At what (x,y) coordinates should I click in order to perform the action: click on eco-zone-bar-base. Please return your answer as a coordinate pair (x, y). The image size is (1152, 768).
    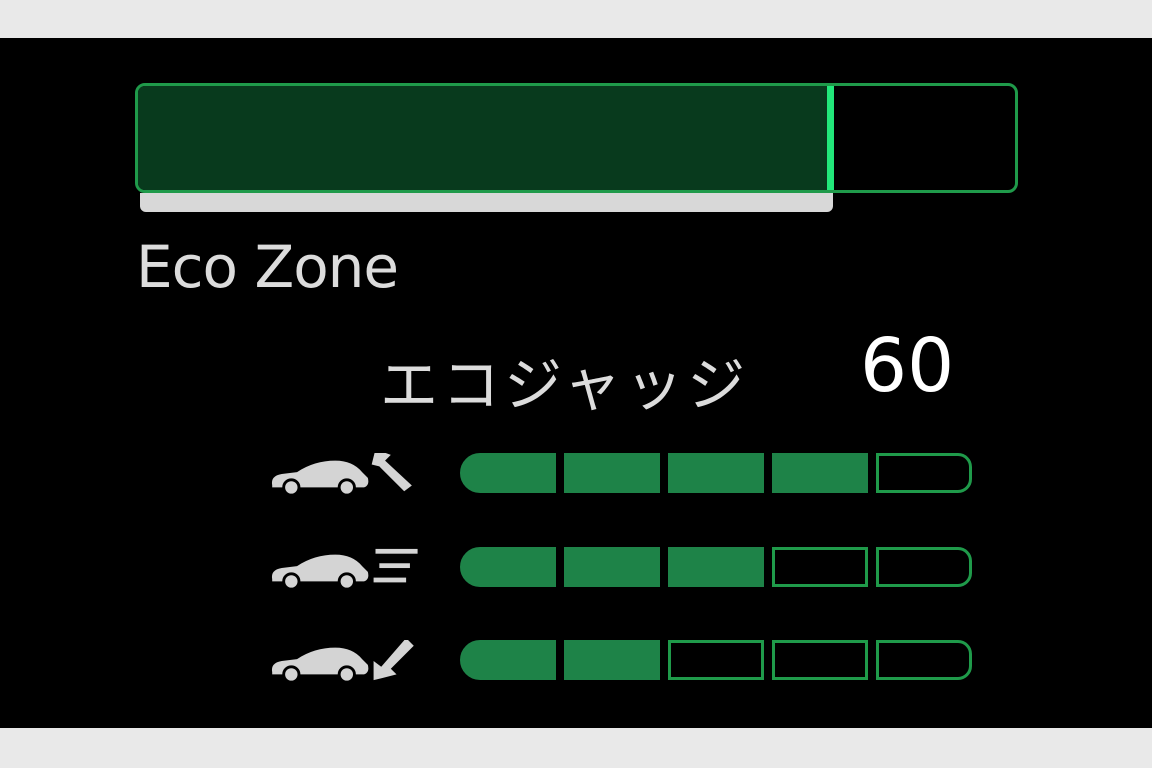
    Looking at the image, I should click on (486, 202).